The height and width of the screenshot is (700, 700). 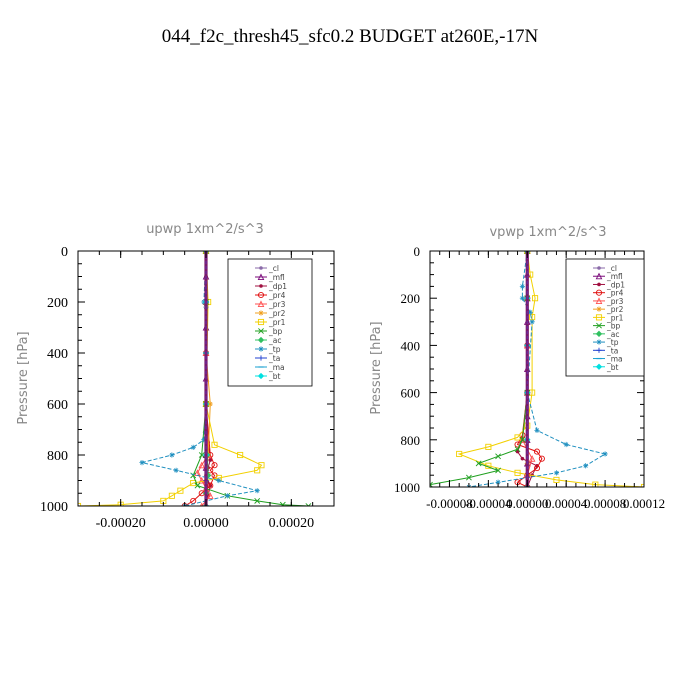 I want to click on y-tick-label: 1000, so click(x=54, y=507).